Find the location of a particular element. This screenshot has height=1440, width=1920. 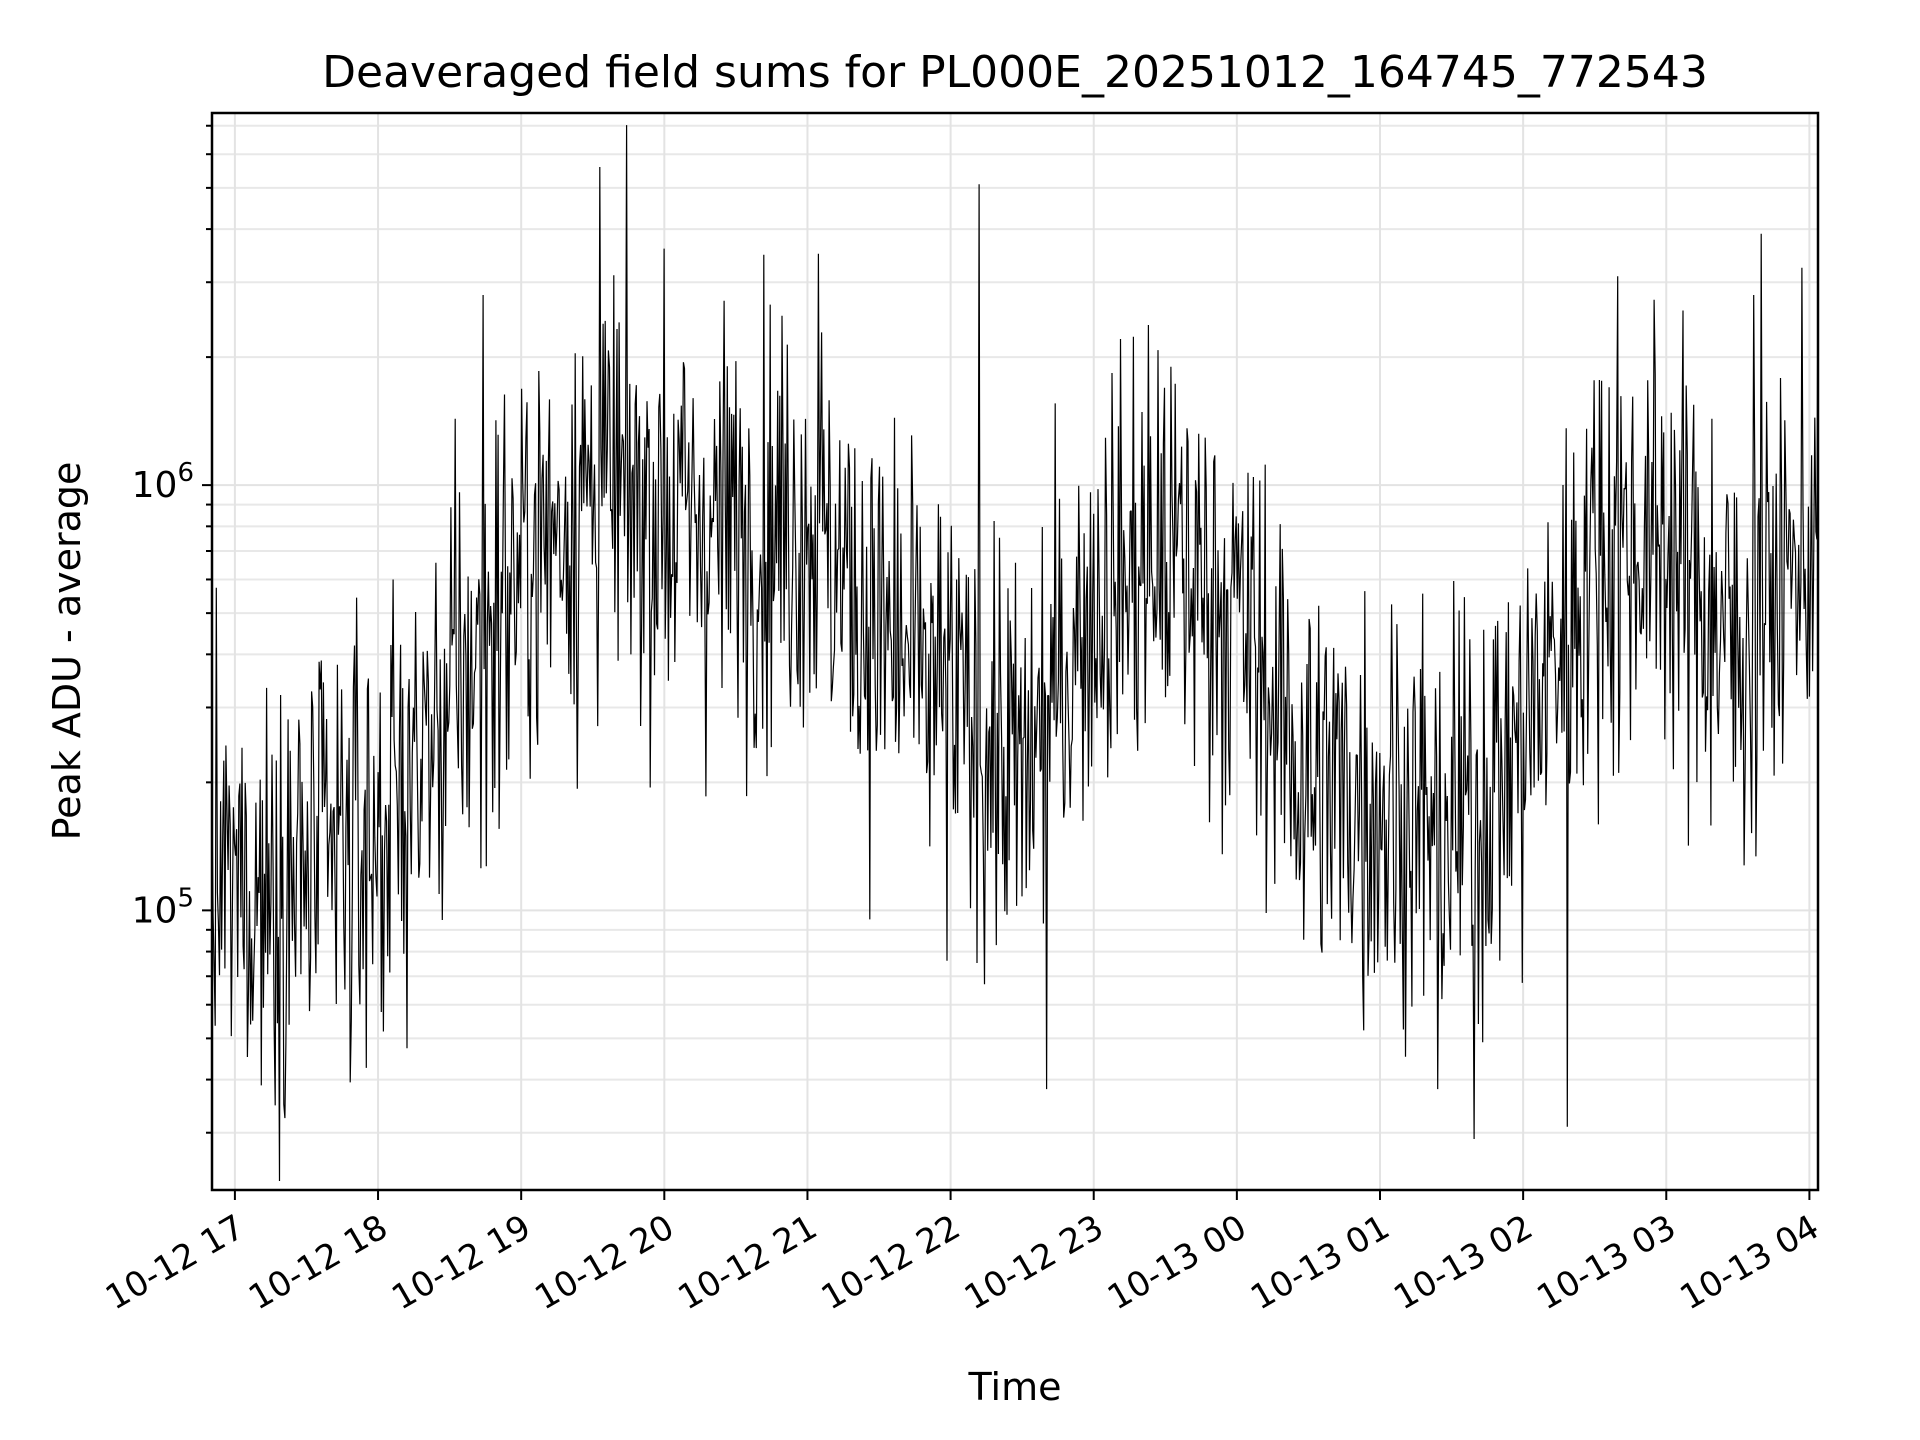

x-tick-label: 10-13 02 is located at coordinates (1463, 1262).